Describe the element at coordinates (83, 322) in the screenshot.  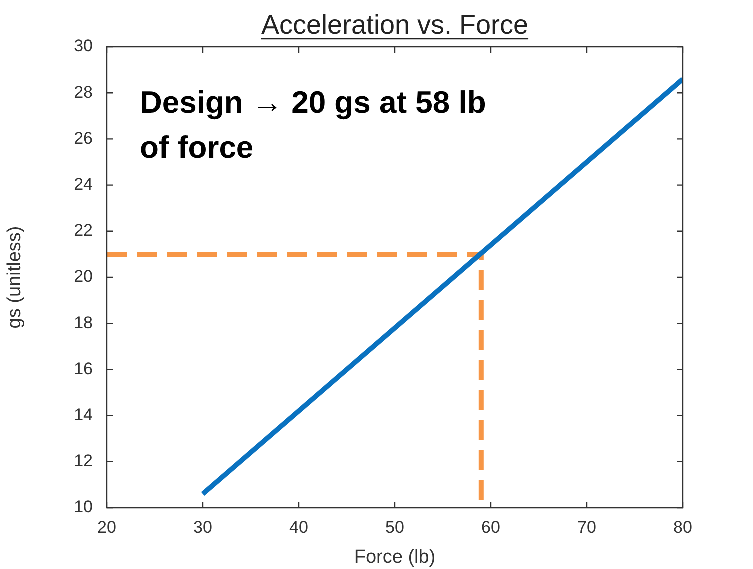
I see `y-tick-label: 18` at that location.